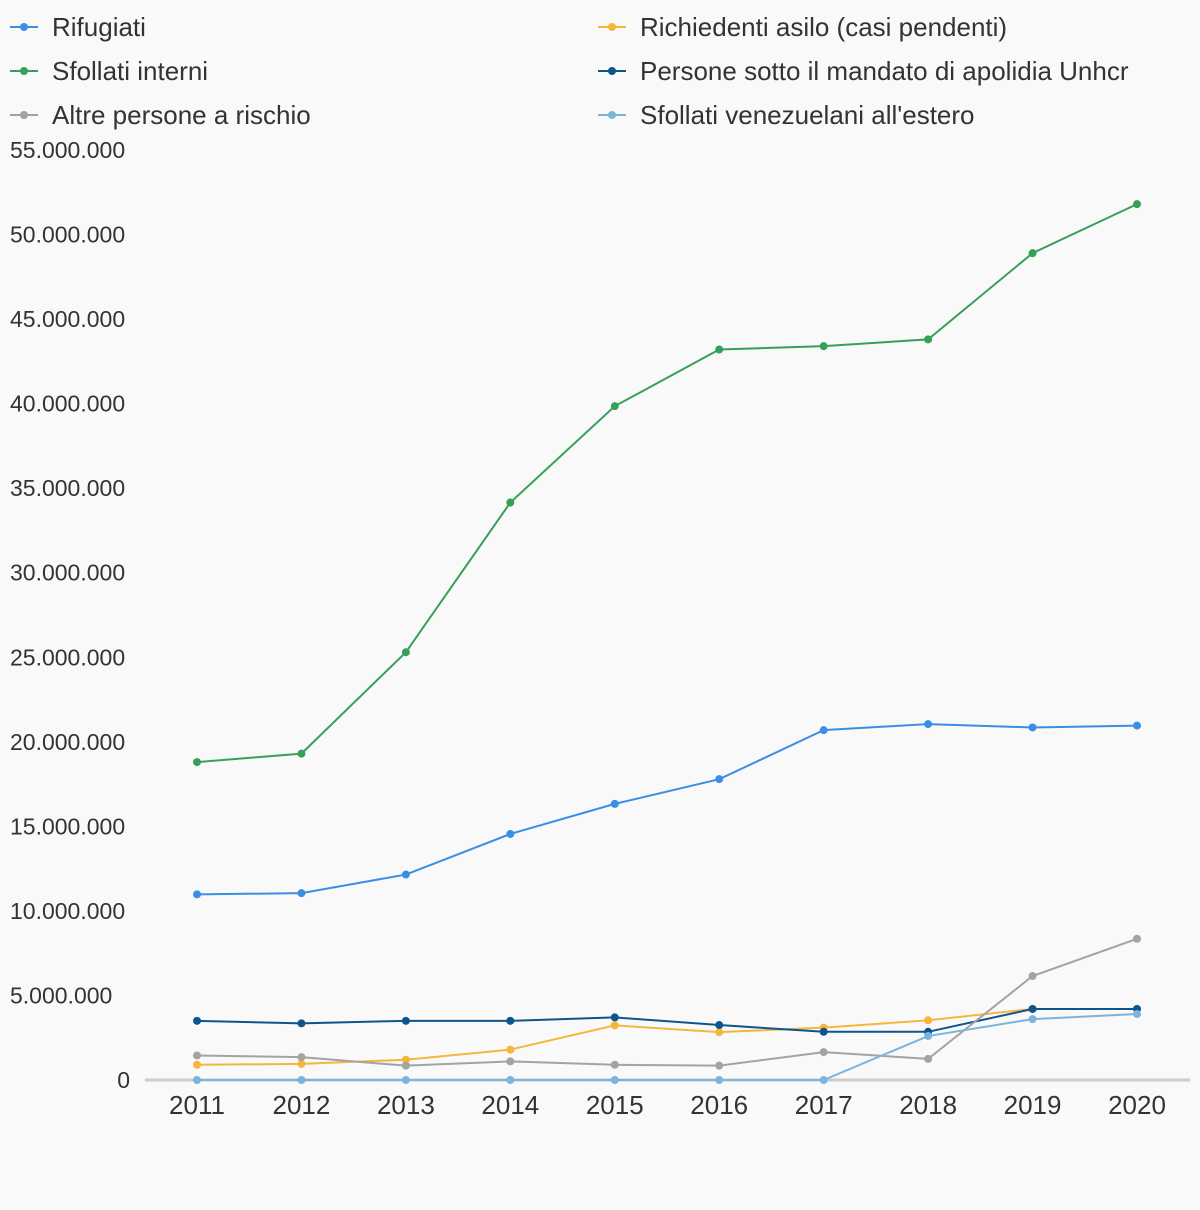 The height and width of the screenshot is (1210, 1200). I want to click on y-tick-label: 15.000.000, so click(67, 826).